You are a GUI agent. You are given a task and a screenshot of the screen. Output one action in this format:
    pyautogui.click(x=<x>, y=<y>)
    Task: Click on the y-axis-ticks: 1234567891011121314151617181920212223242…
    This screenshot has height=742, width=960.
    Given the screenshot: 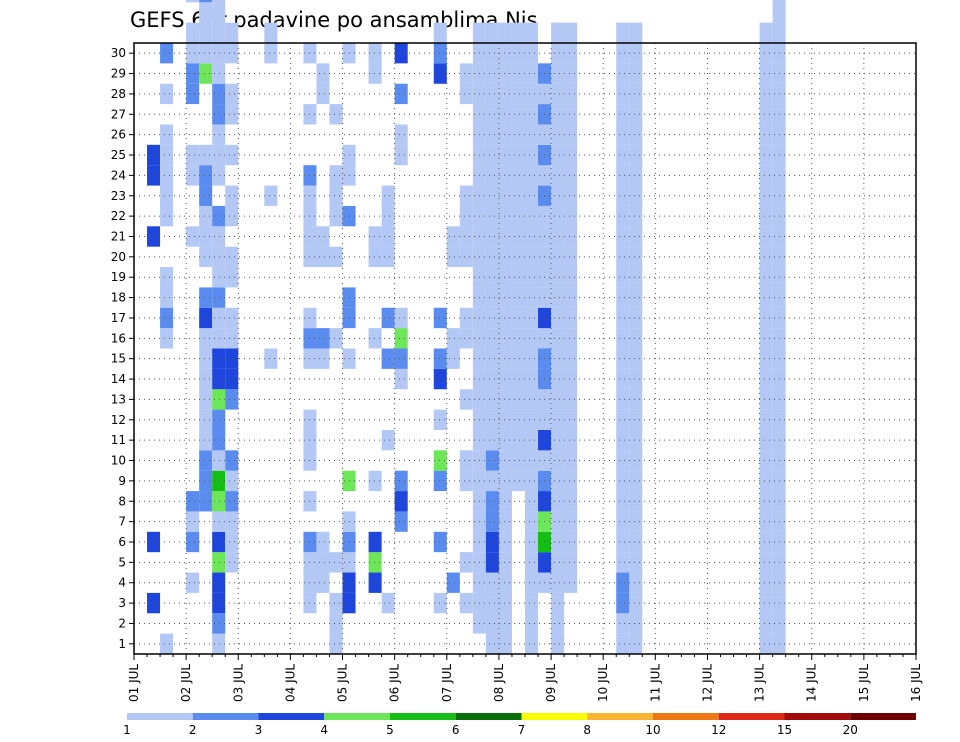 What is the action you would take?
    pyautogui.click(x=122, y=348)
    